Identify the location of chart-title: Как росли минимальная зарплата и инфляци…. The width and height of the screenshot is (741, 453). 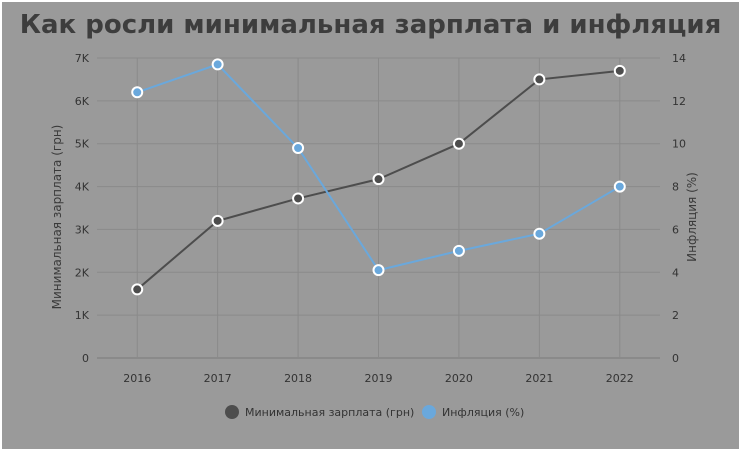
(370, 25).